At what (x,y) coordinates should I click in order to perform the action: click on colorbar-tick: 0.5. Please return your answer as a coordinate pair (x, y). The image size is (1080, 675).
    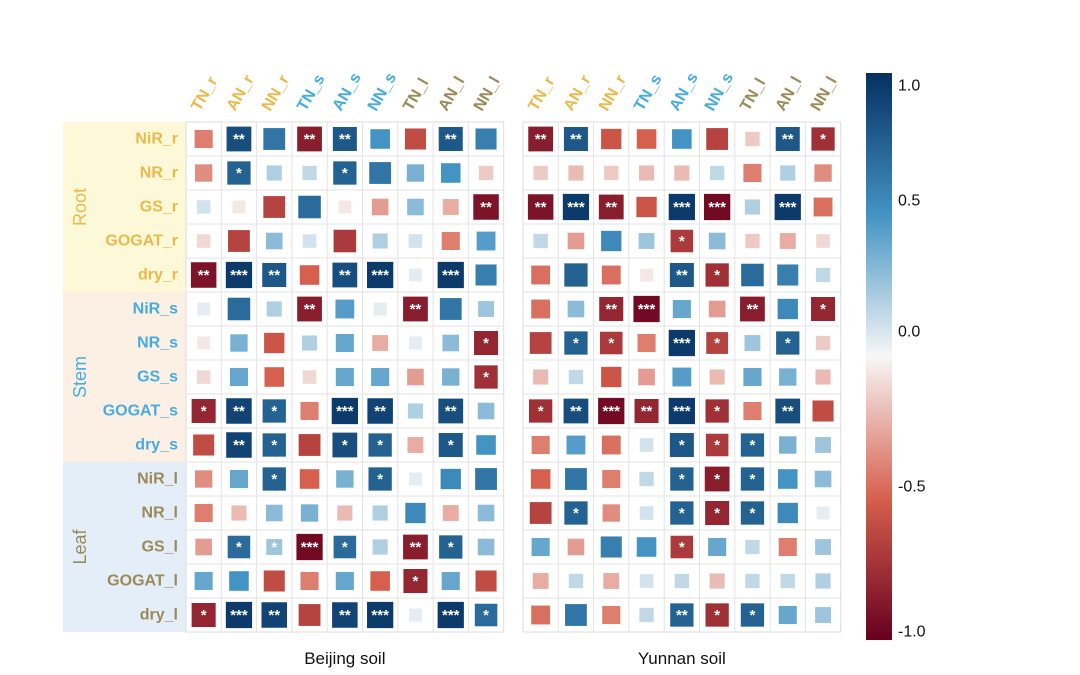
    Looking at the image, I should click on (909, 201).